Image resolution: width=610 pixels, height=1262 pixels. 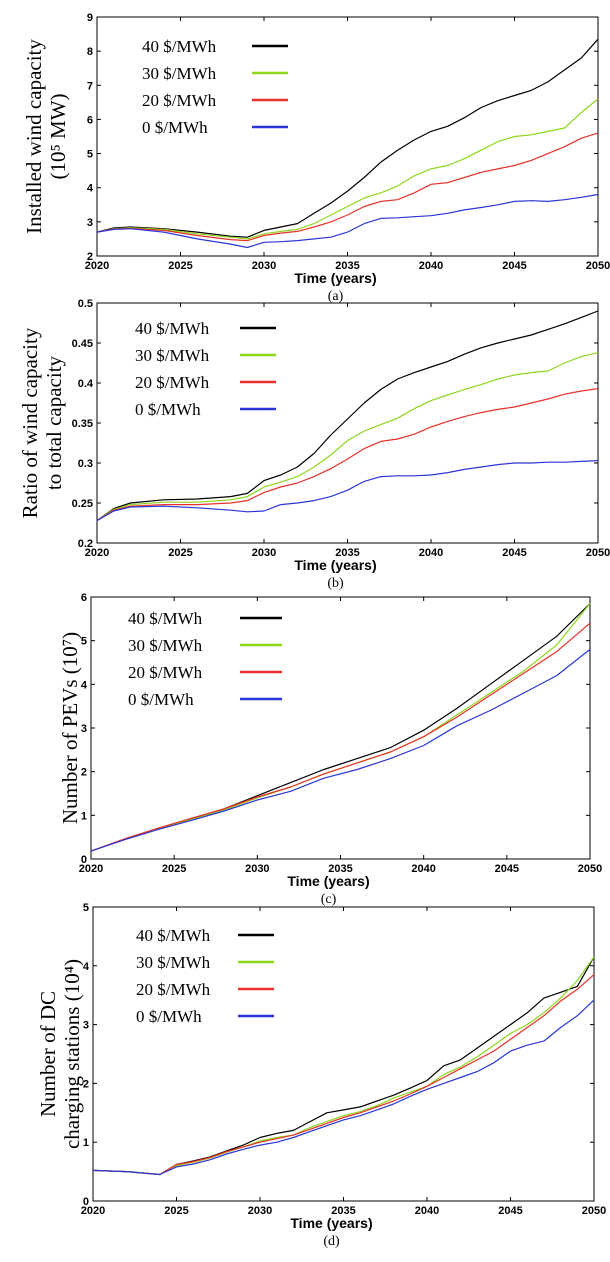 What do you see at coordinates (336, 296) in the screenshot?
I see `panel-caption: (a)` at bounding box center [336, 296].